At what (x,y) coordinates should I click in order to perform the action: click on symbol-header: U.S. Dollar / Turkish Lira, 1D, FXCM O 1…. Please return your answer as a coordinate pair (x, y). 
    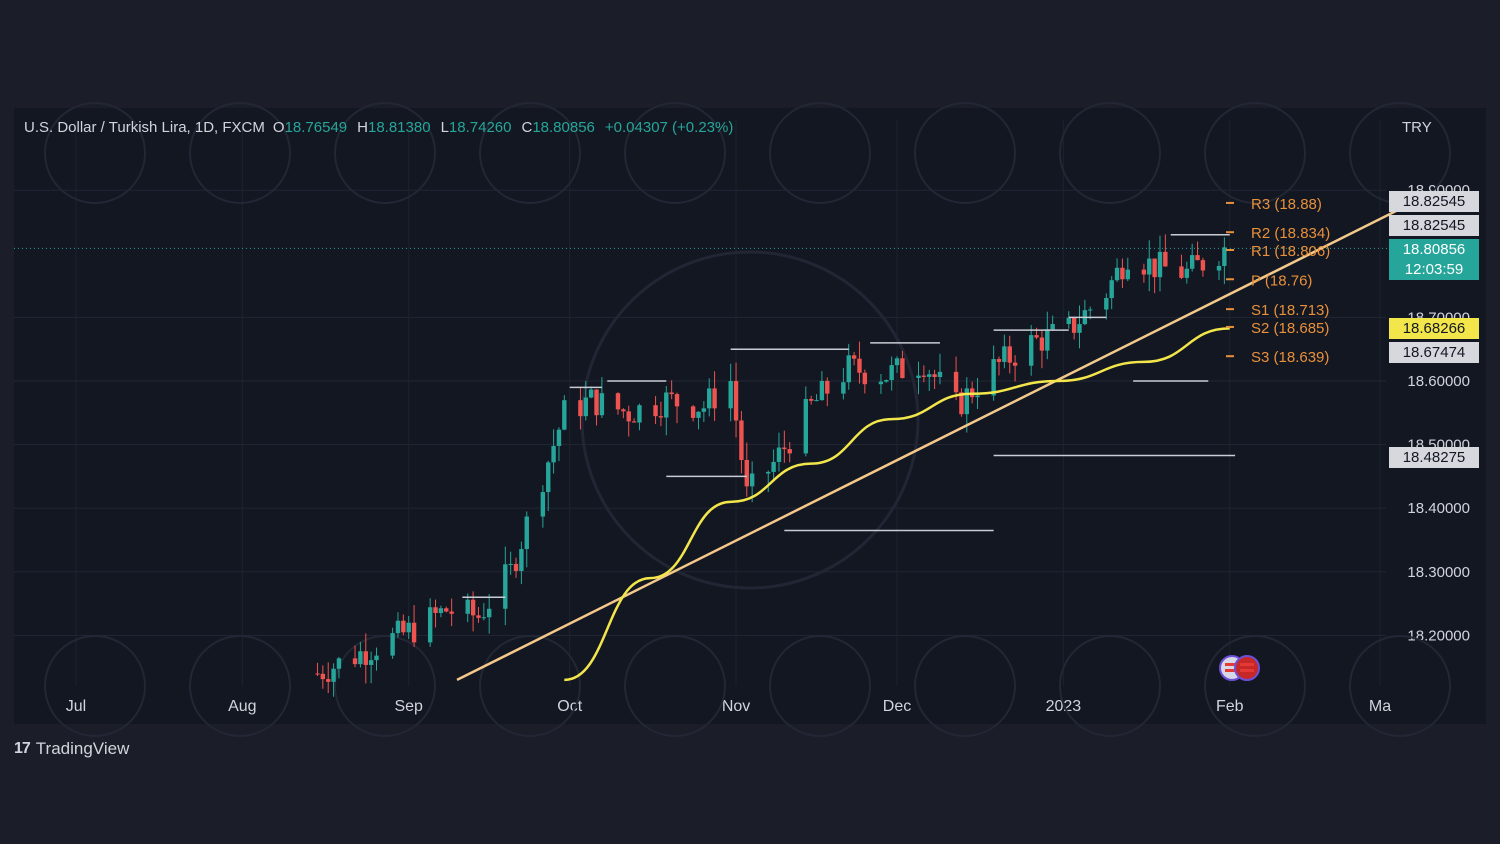
    Looking at the image, I should click on (378, 127).